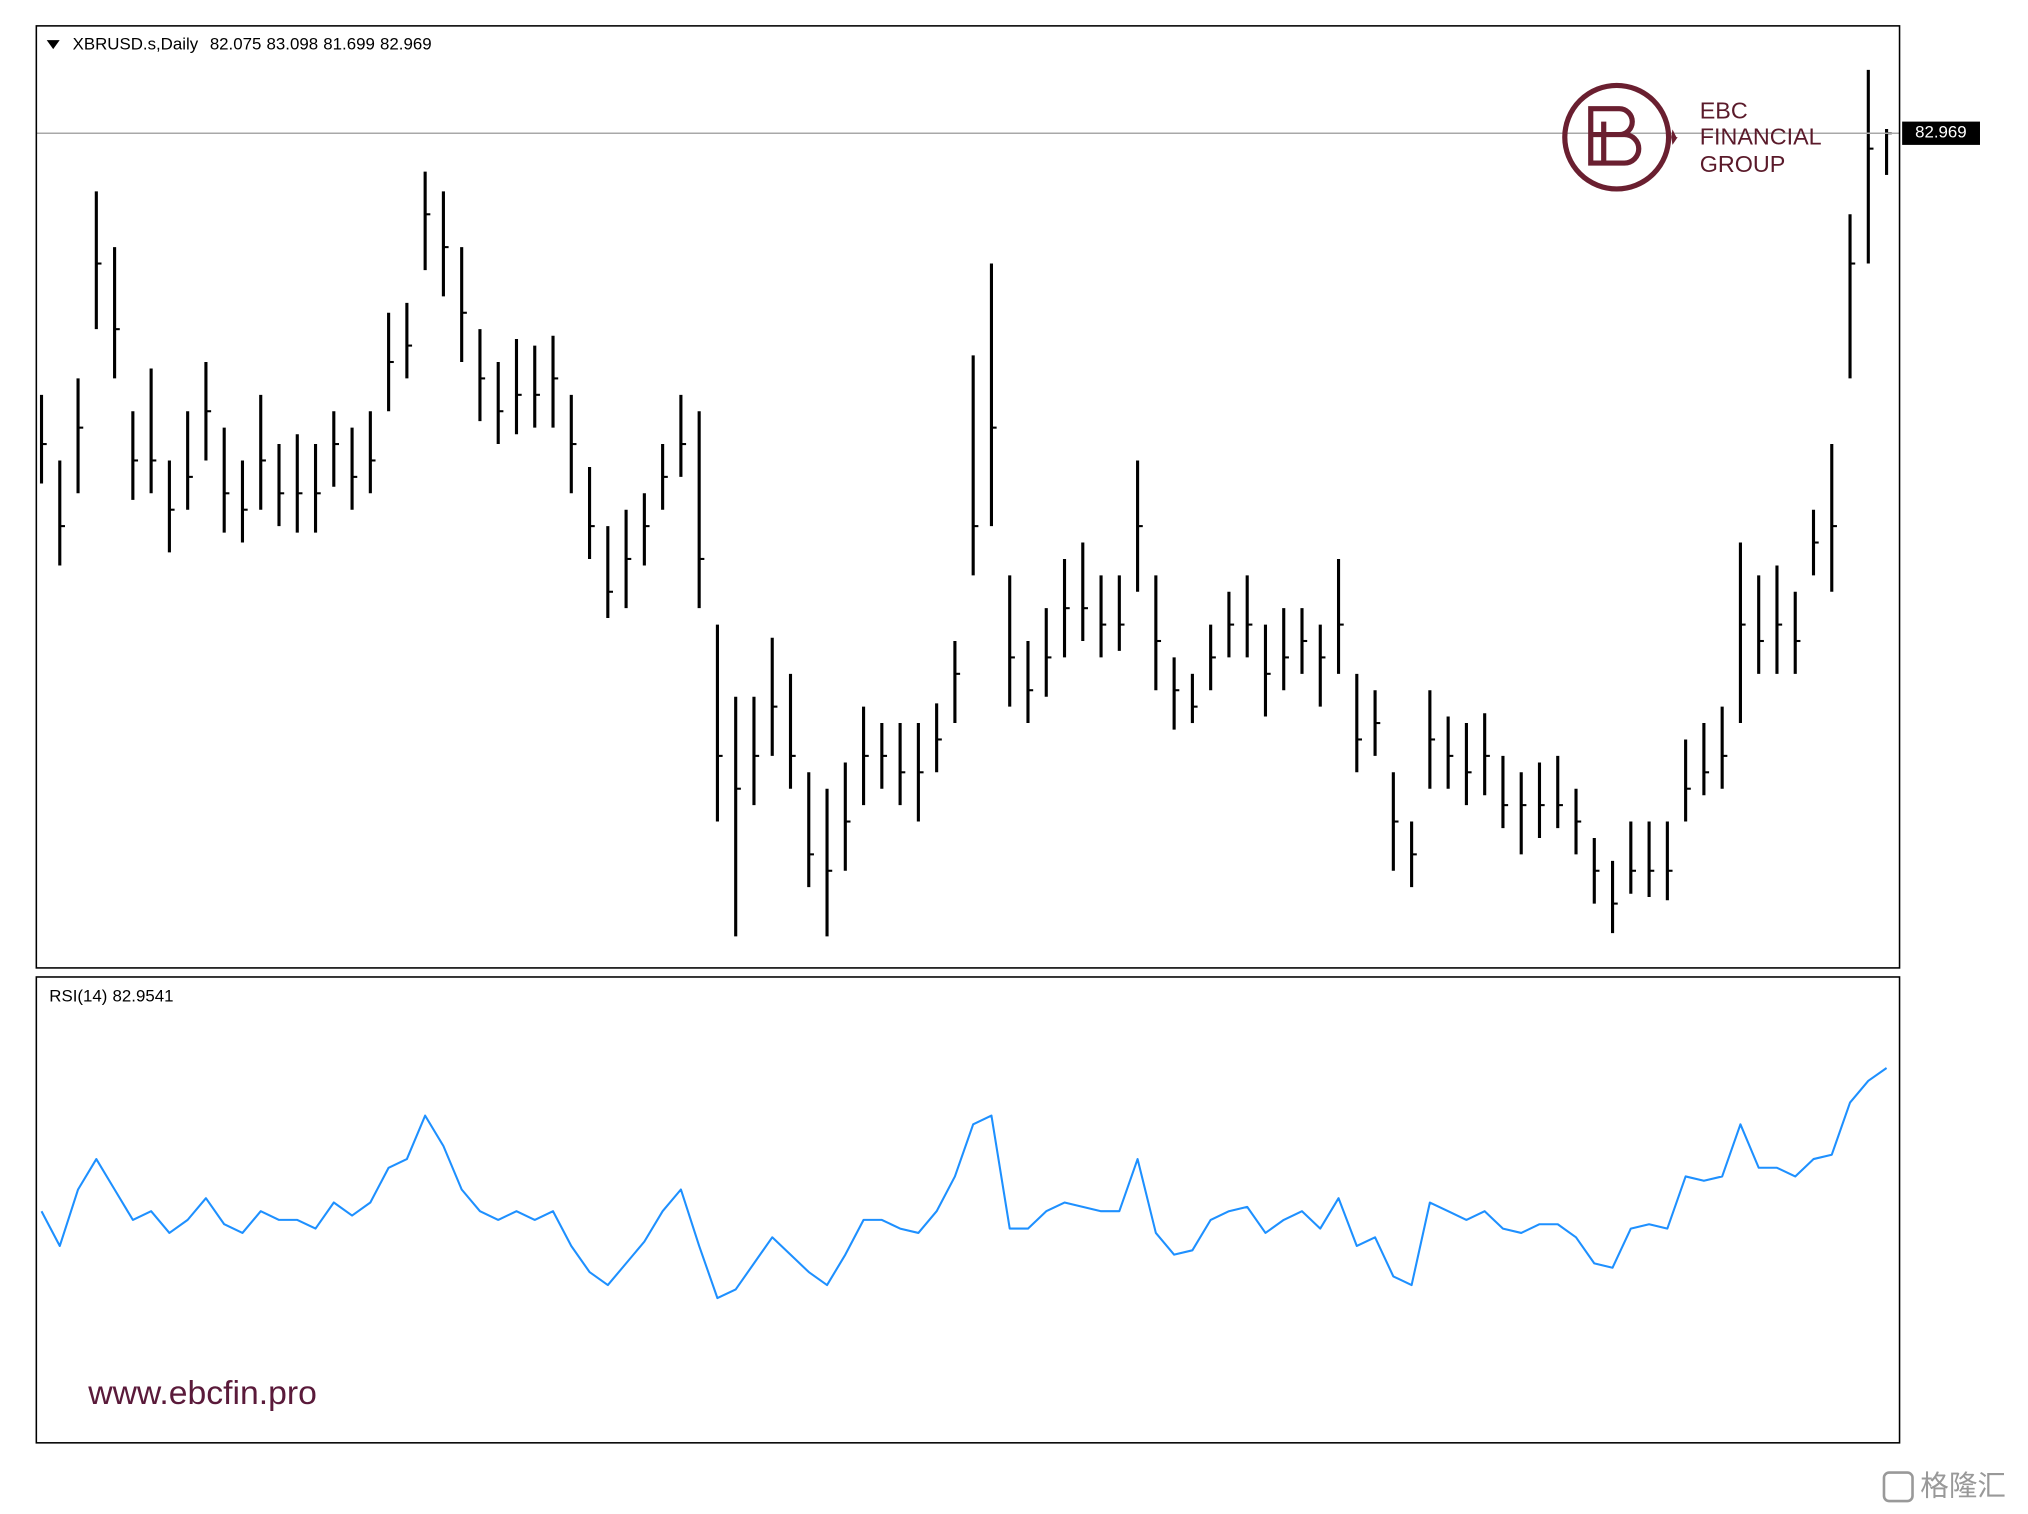  What do you see at coordinates (1724, 111) in the screenshot?
I see `brand: EBC` at bounding box center [1724, 111].